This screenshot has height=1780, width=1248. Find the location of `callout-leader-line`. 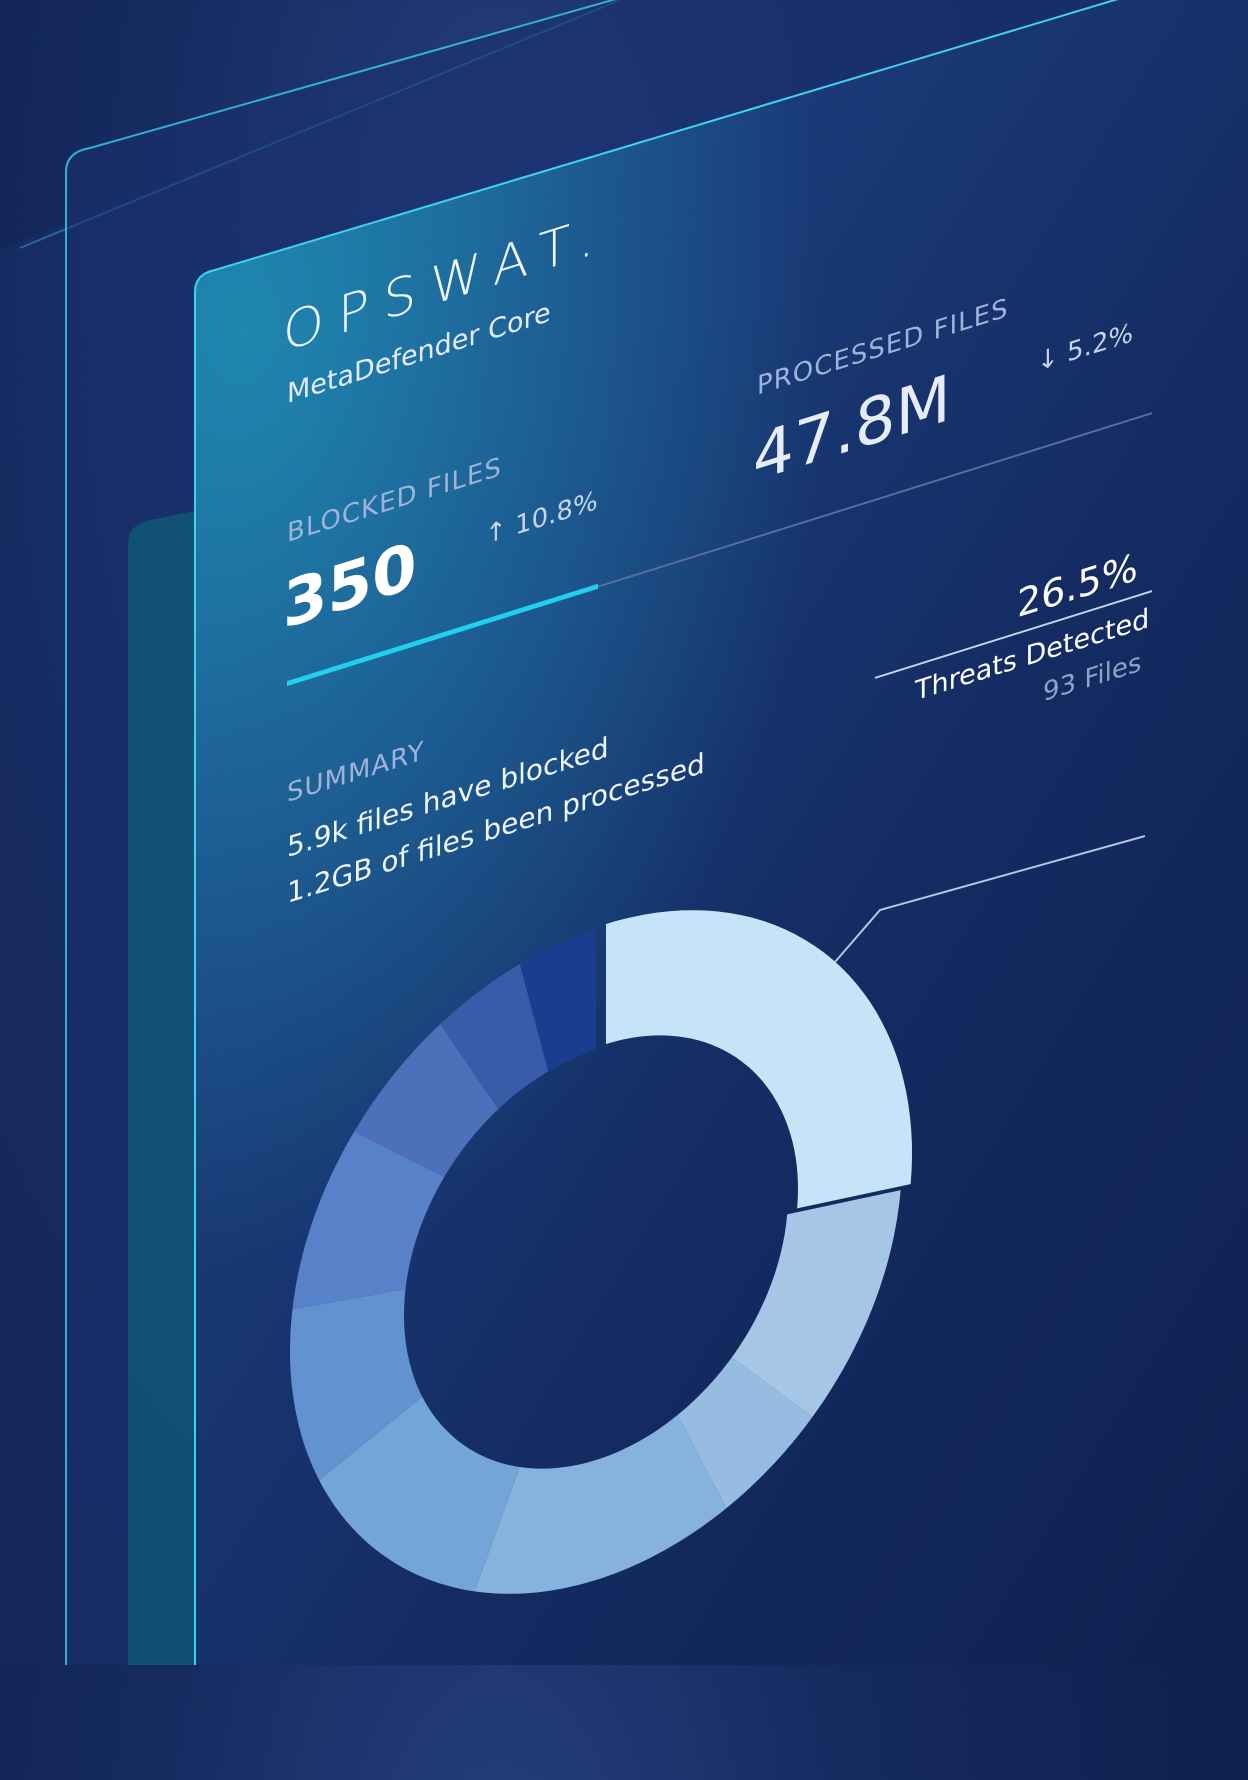

callout-leader-line is located at coordinates (990, 899).